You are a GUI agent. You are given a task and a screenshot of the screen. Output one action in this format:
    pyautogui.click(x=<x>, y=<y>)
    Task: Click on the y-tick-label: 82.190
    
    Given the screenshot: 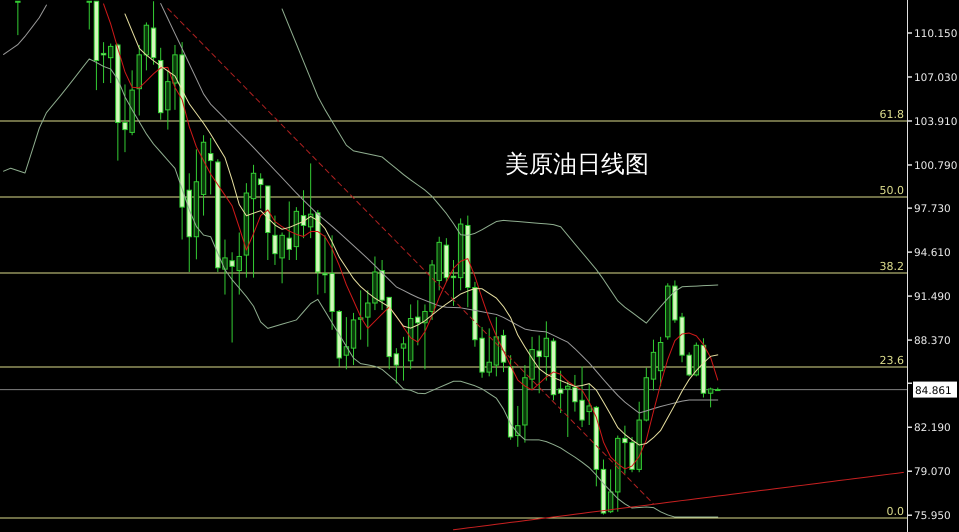 What is the action you would take?
    pyautogui.click(x=932, y=428)
    